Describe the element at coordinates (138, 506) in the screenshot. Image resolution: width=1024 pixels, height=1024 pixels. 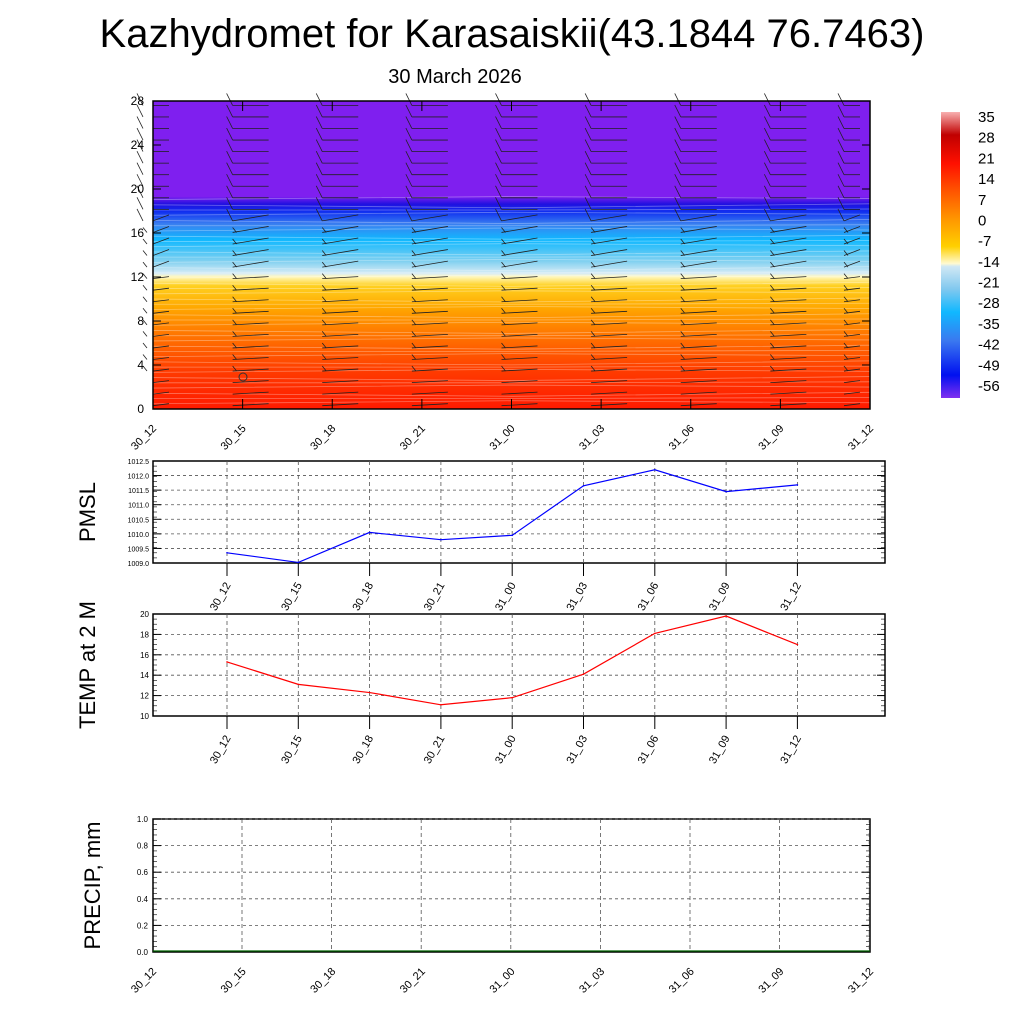
I see `y-tick-label: 1011.0` at that location.